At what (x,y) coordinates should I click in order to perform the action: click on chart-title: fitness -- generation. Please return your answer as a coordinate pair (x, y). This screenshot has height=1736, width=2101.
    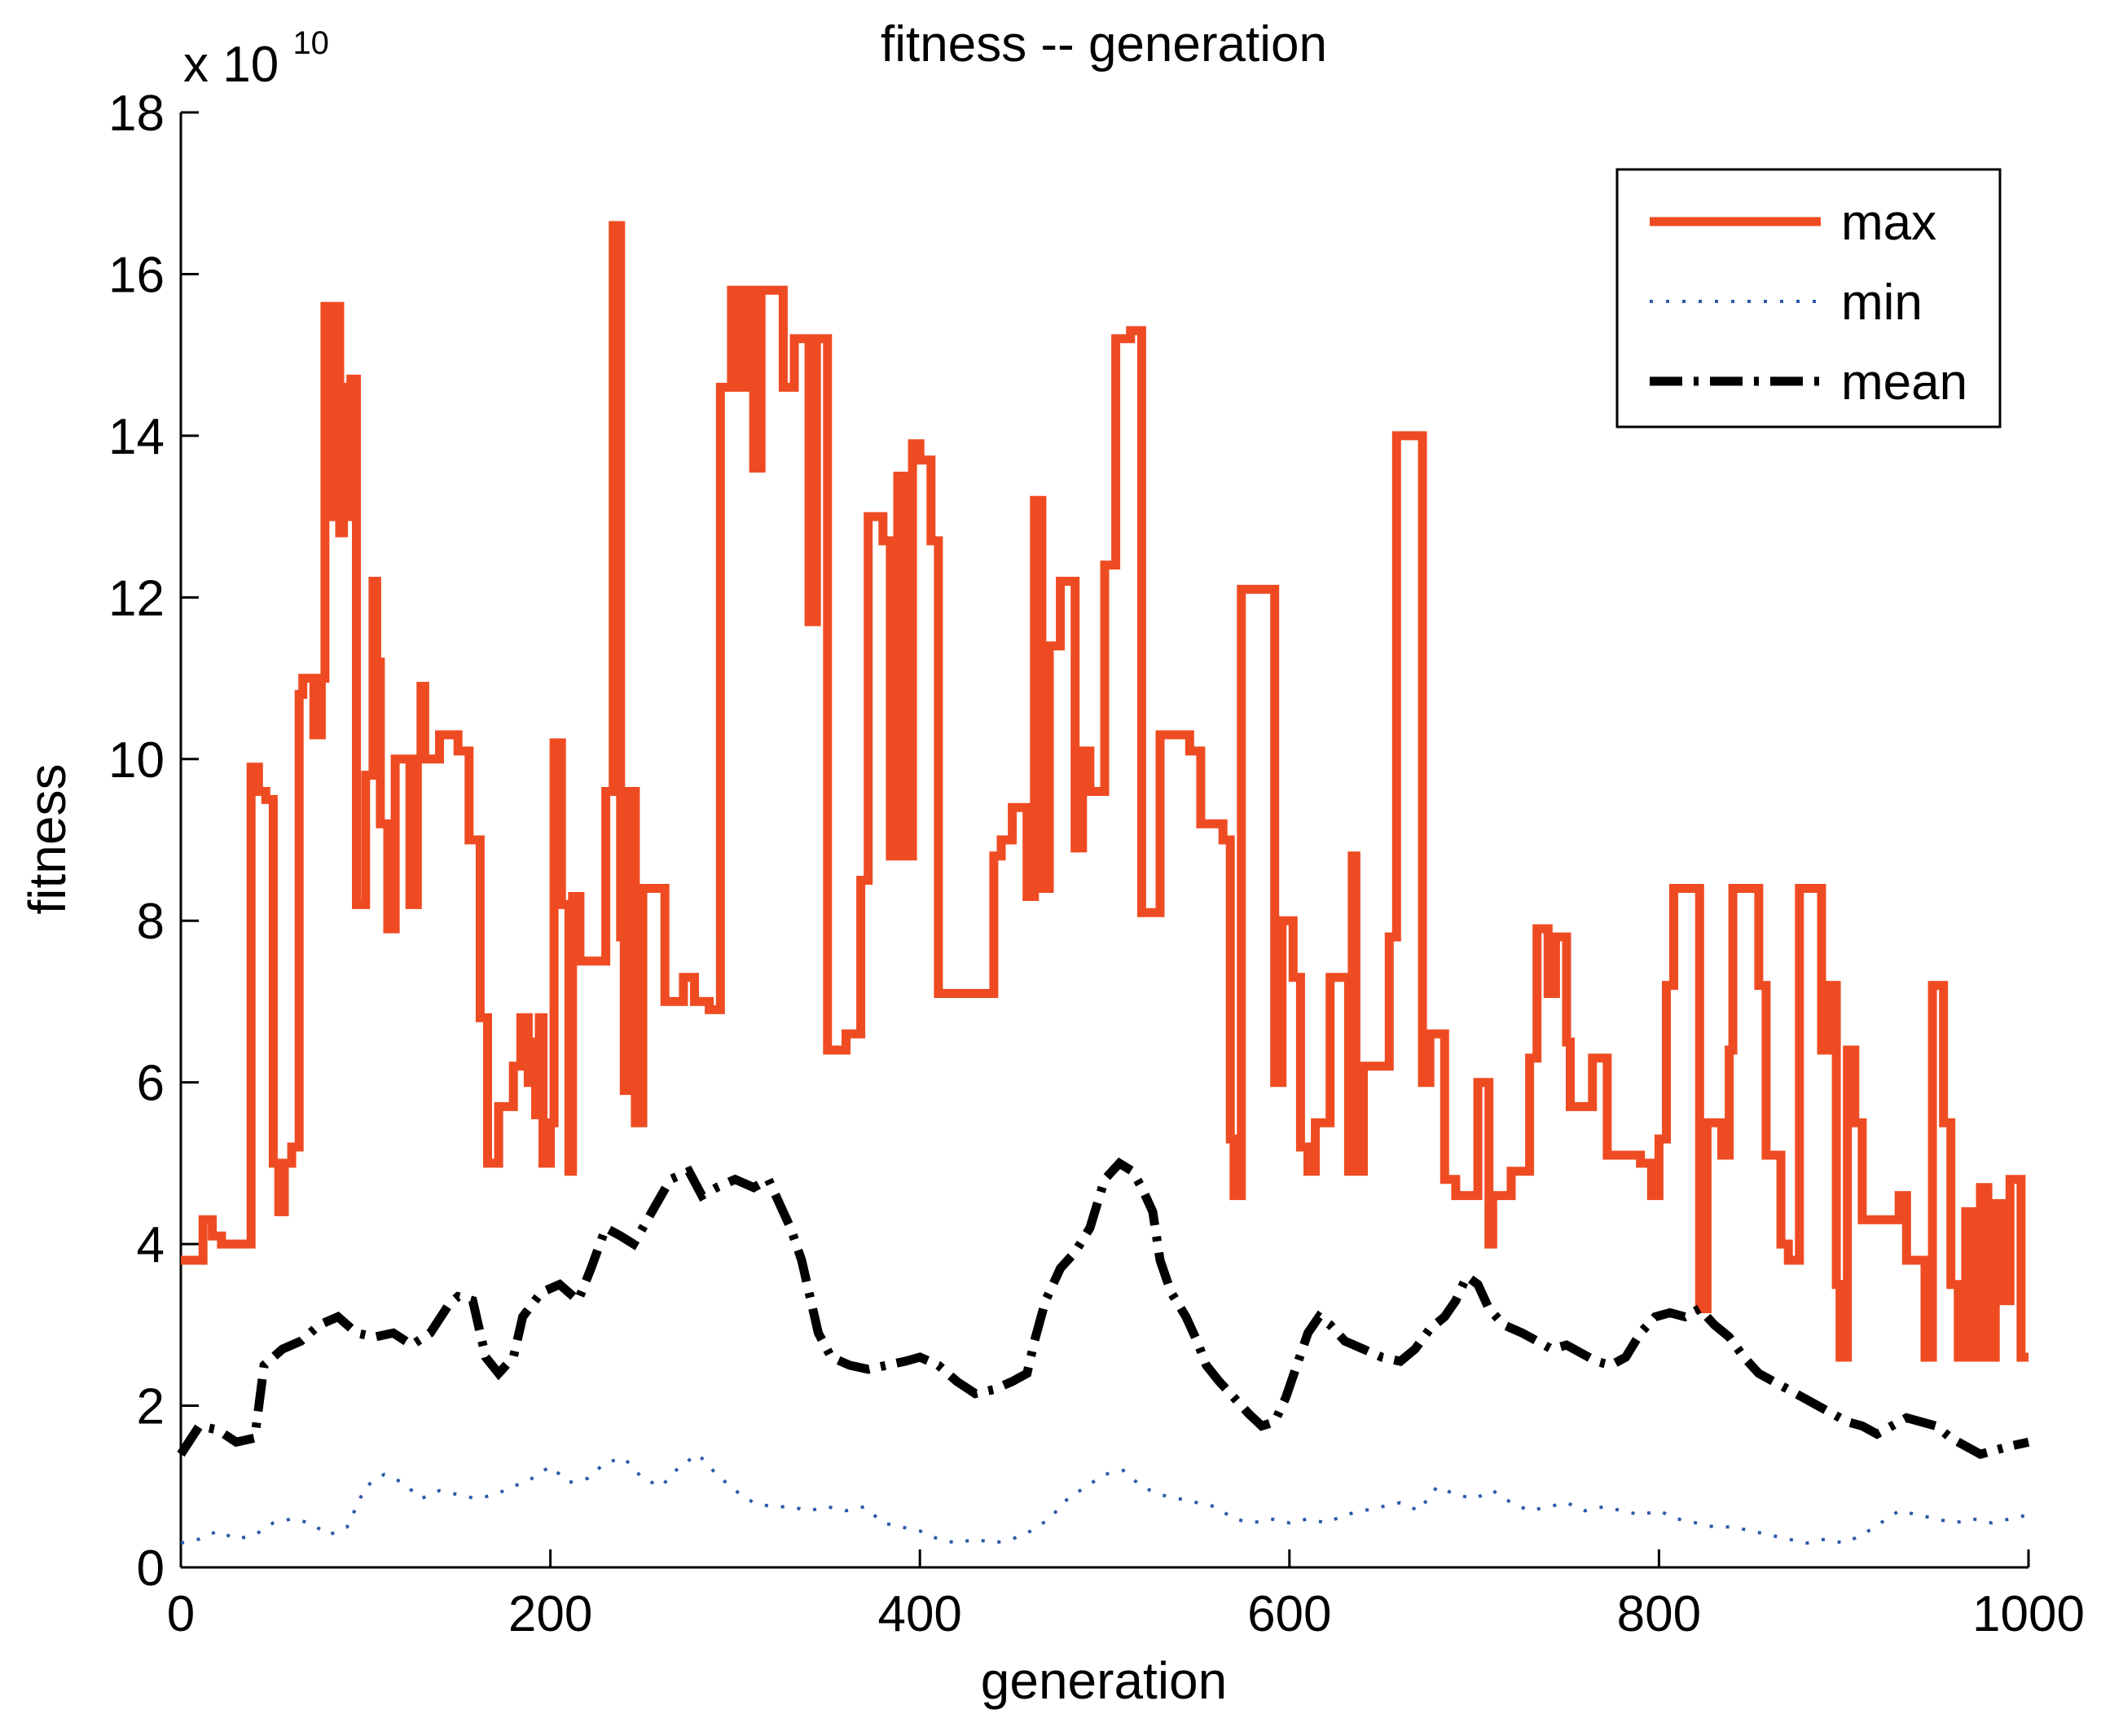
    Looking at the image, I should click on (1104, 44).